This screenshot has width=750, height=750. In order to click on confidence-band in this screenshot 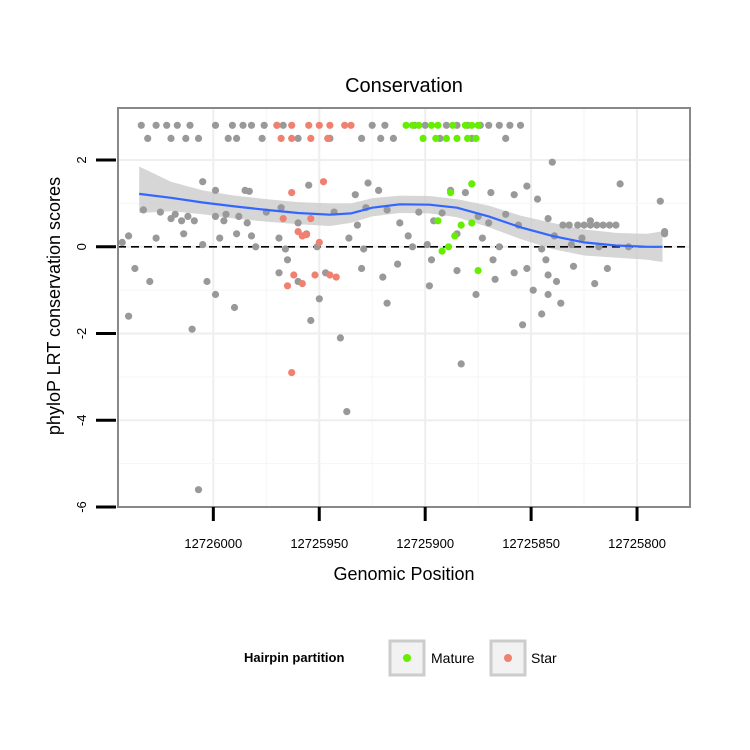, I will do `click(401, 214)`.